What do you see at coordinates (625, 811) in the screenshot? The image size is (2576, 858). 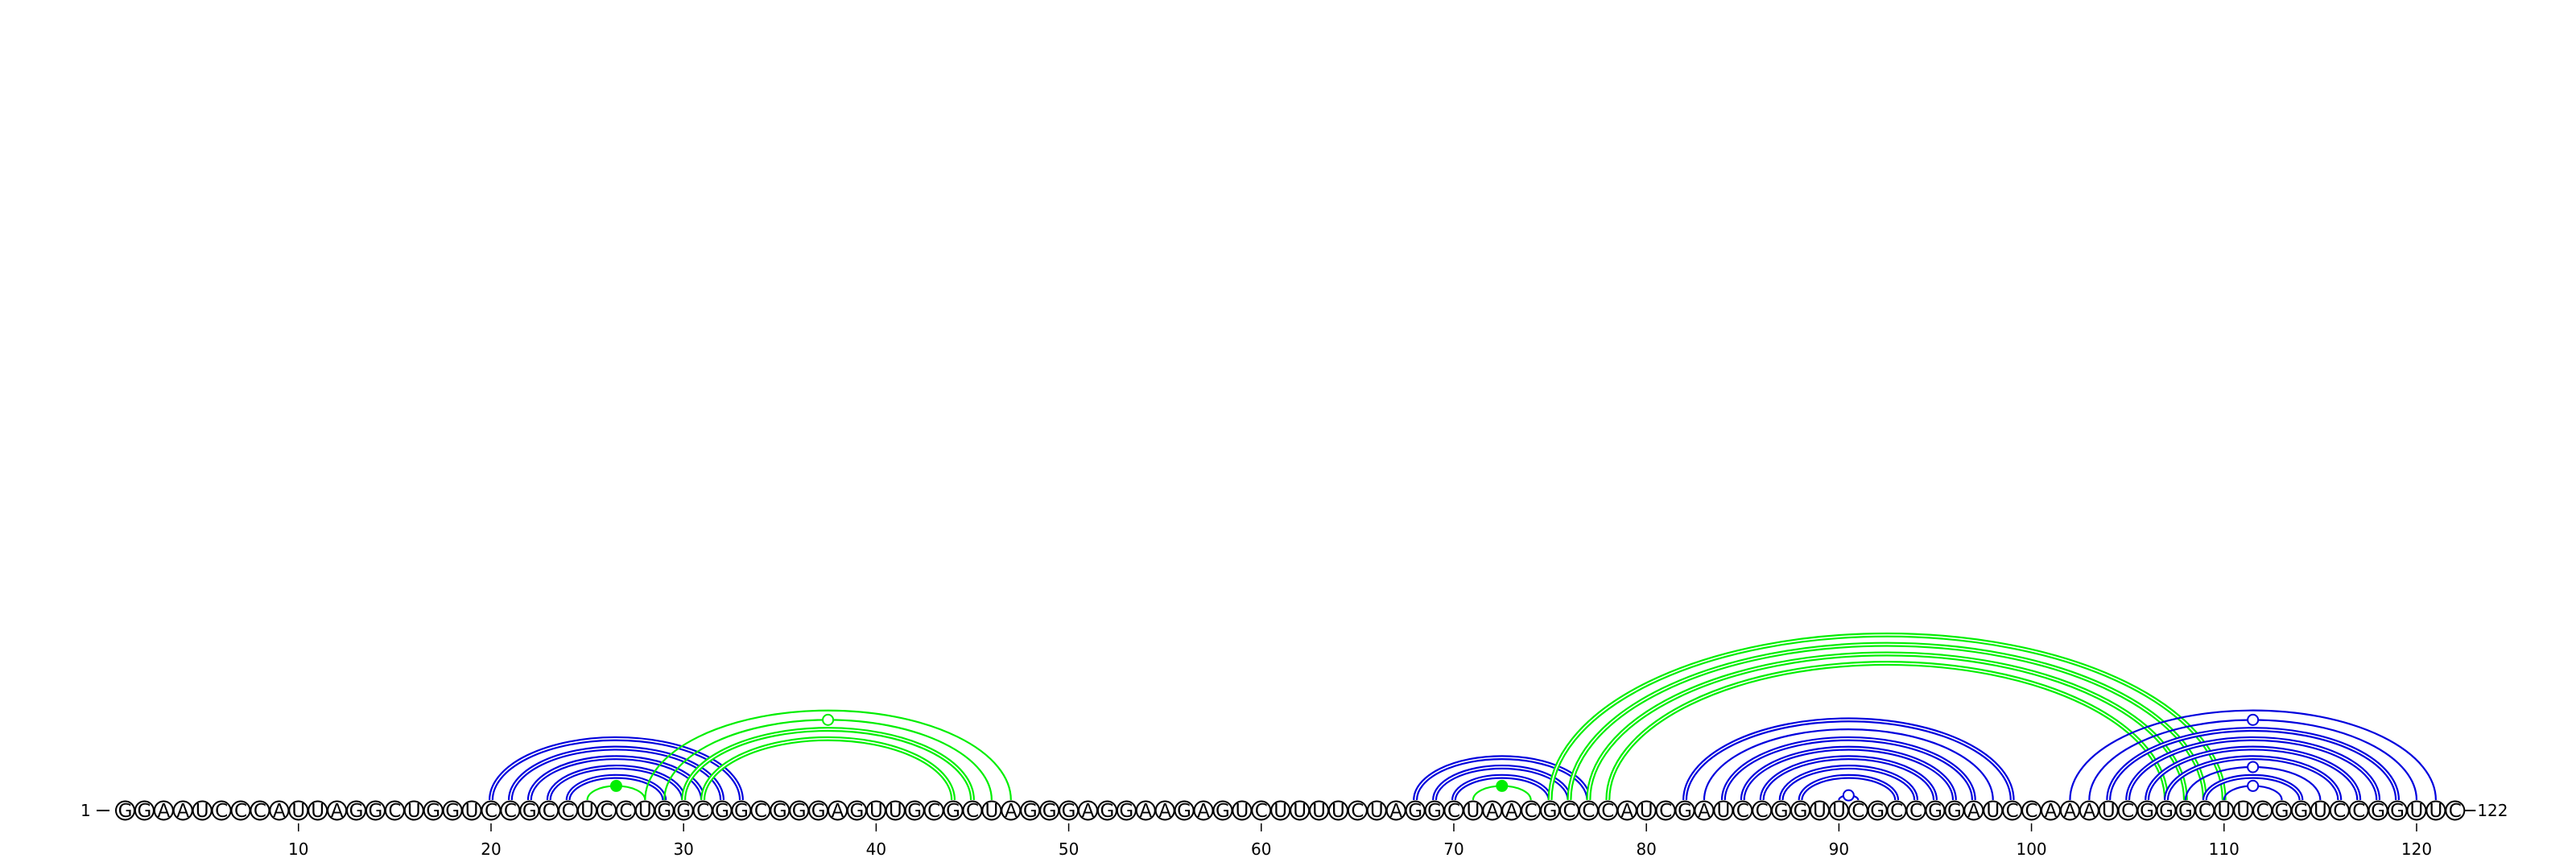 I see `nucleotide-27: C` at bounding box center [625, 811].